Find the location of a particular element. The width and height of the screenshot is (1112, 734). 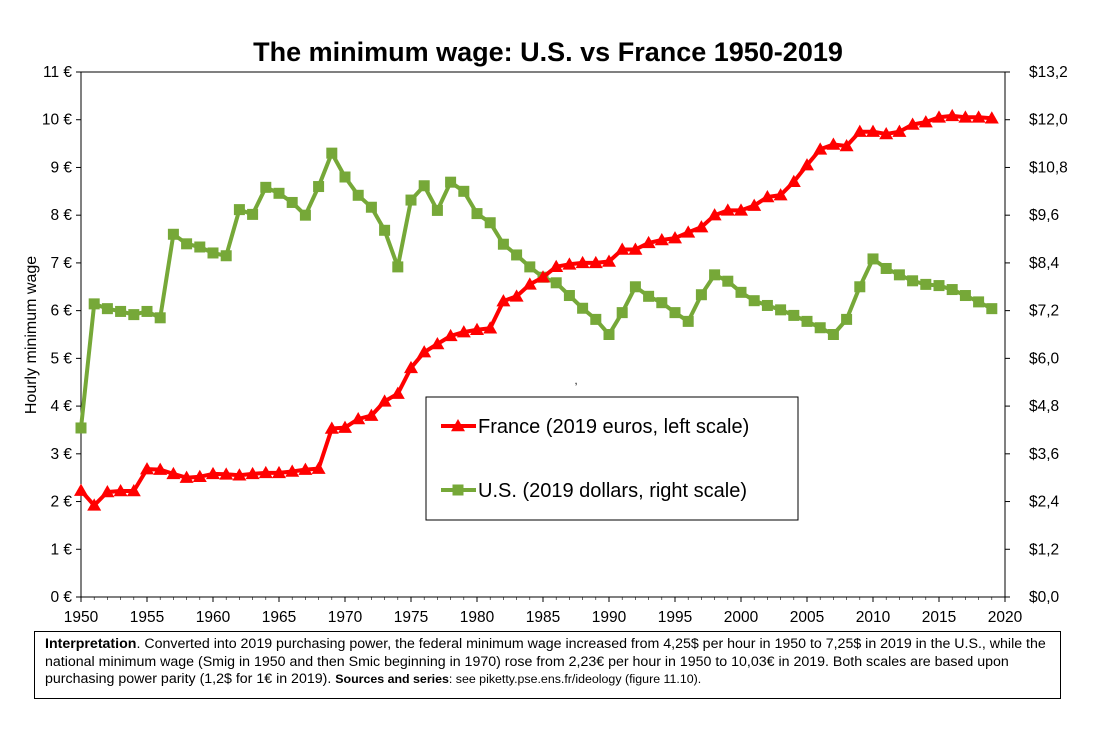

y-right-tick-label: $6,0 is located at coordinates (1044, 358).